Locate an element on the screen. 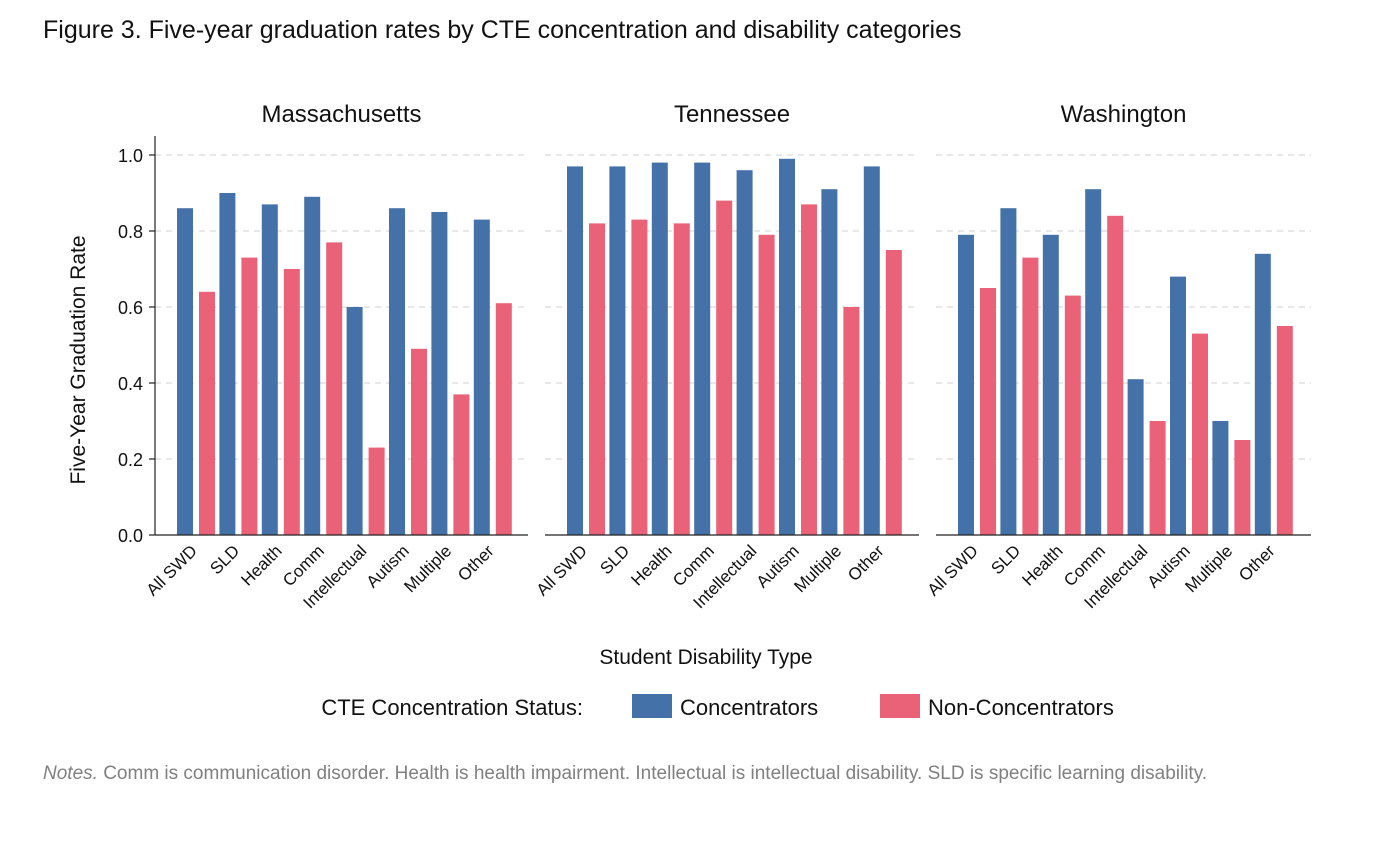 This screenshot has height=862, width=1386. panel-title: Massachusetts is located at coordinates (341, 114).